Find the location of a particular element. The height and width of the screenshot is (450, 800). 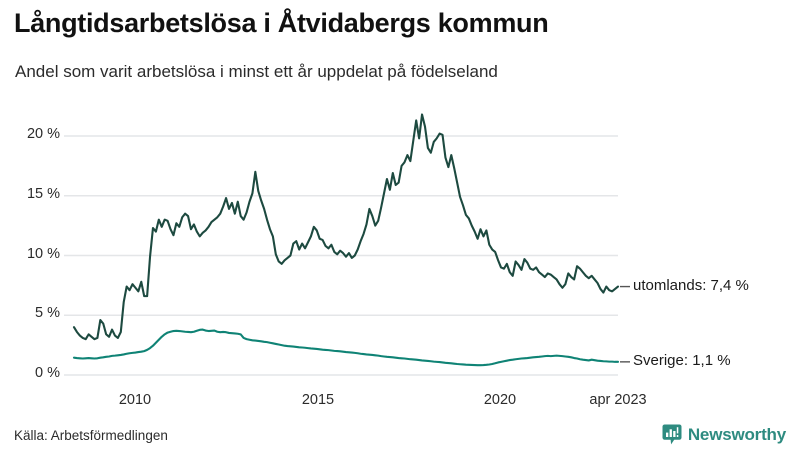

x-axis-tick-2015: 2015 is located at coordinates (318, 400).